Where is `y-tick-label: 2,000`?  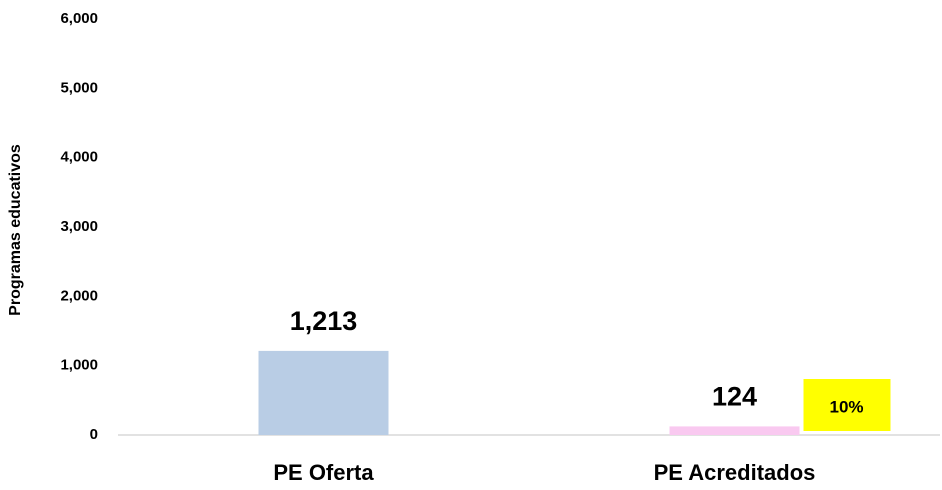 y-tick-label: 2,000 is located at coordinates (79, 295).